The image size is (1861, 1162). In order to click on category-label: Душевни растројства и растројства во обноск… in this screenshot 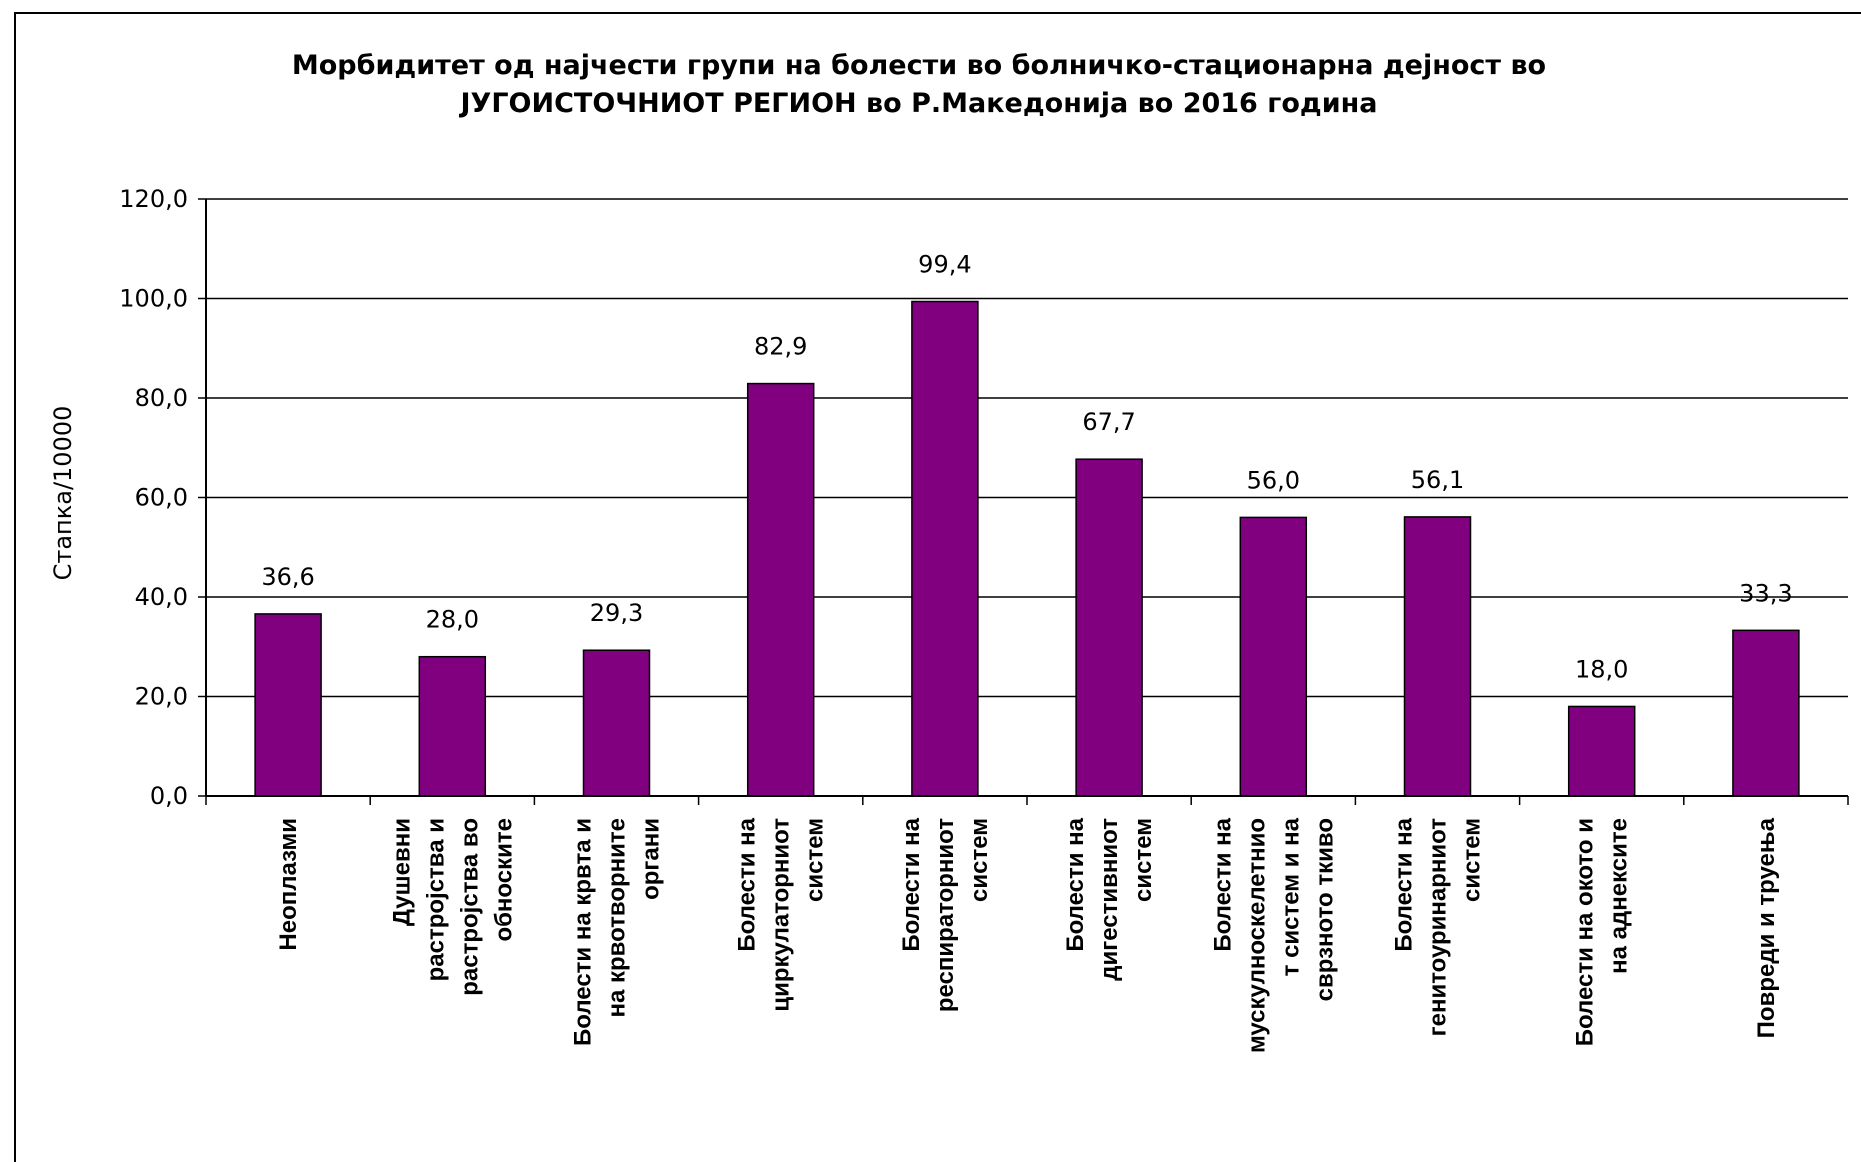, I will do `click(452, 907)`.